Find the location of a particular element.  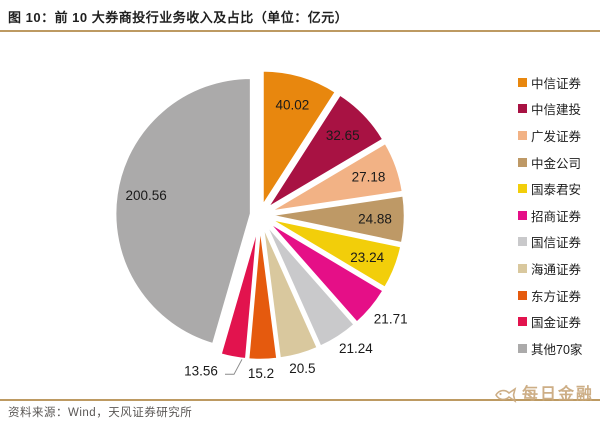

legend-label: 广发证券 is located at coordinates (556, 136).